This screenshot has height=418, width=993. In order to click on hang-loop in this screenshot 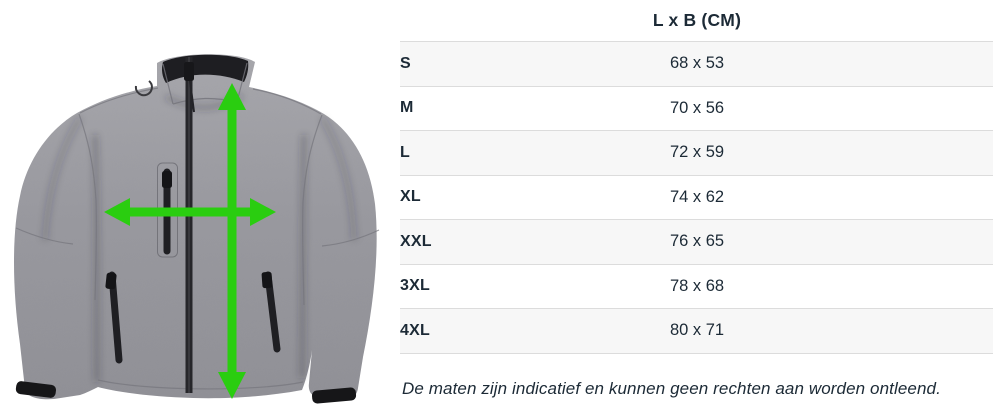, I will do `click(143, 88)`.